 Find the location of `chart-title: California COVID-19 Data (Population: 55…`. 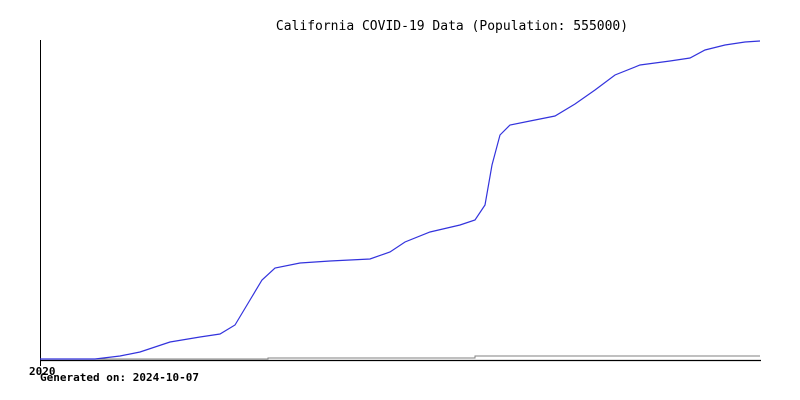

chart-title: California COVID-19 Data (Population: 55… is located at coordinates (452, 26).